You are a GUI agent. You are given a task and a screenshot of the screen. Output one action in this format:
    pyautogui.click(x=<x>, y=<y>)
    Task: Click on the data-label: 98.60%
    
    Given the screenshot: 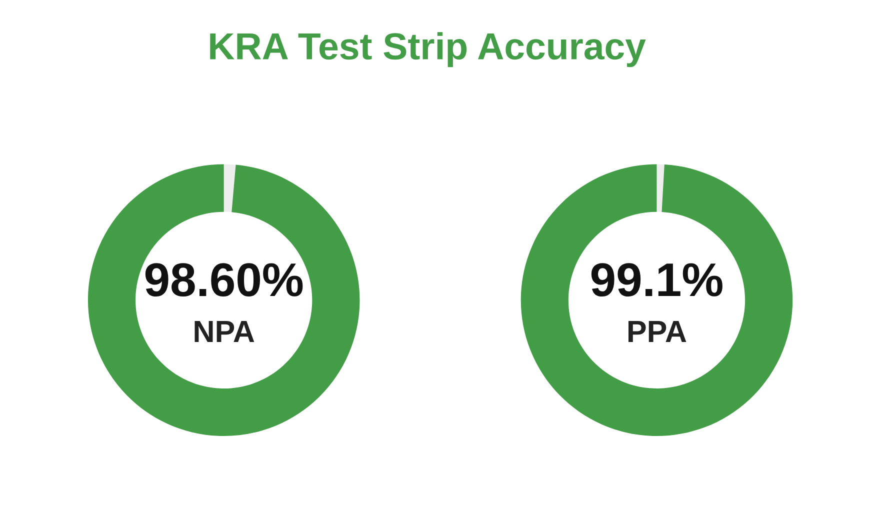 What is the action you would take?
    pyautogui.click(x=224, y=280)
    